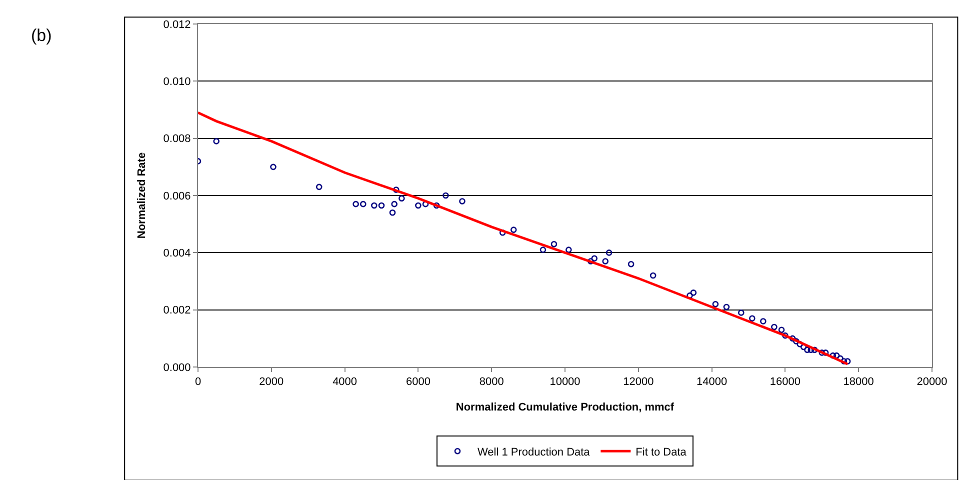  What do you see at coordinates (177, 82) in the screenshot?
I see `y-tick-label: 0.010` at bounding box center [177, 82].